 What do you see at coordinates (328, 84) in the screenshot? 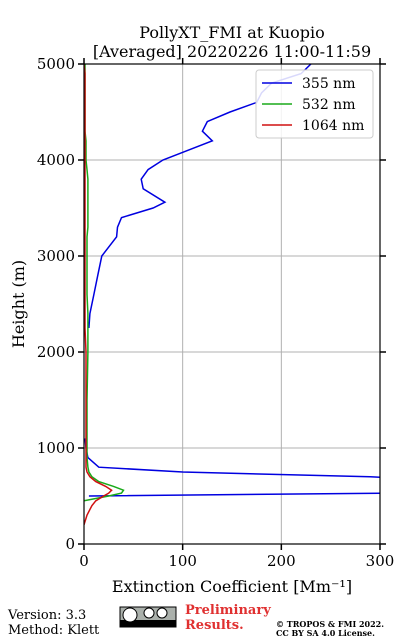
I see `legend-label: 355 nm` at bounding box center [328, 84].